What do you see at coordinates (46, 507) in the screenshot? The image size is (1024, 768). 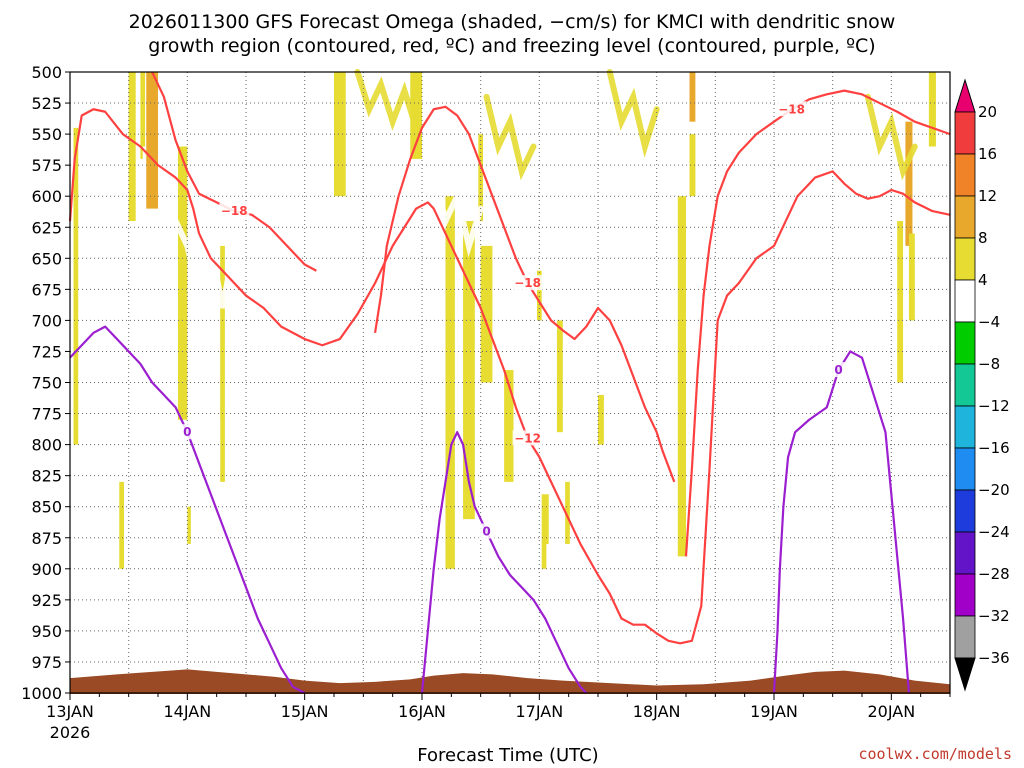 I see `y-tick-label: 850` at bounding box center [46, 507].